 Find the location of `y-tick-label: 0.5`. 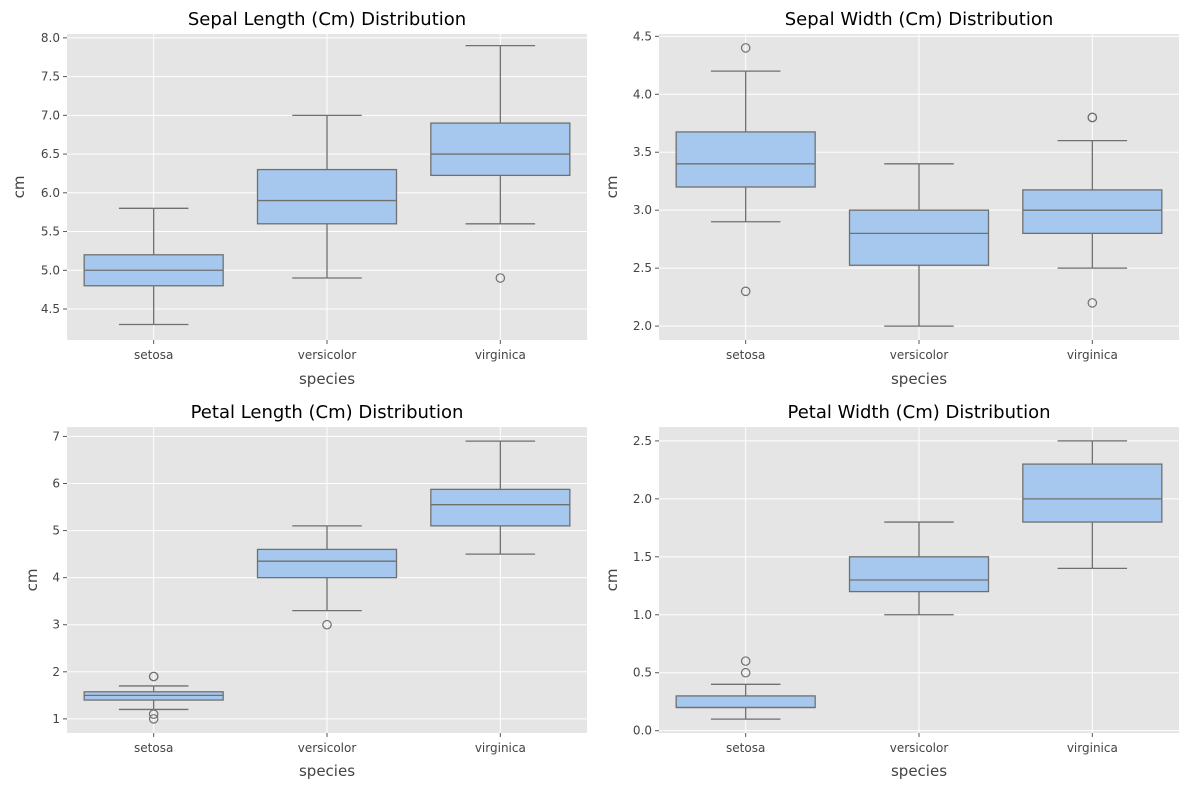

y-tick-label: 0.5 is located at coordinates (642, 673).